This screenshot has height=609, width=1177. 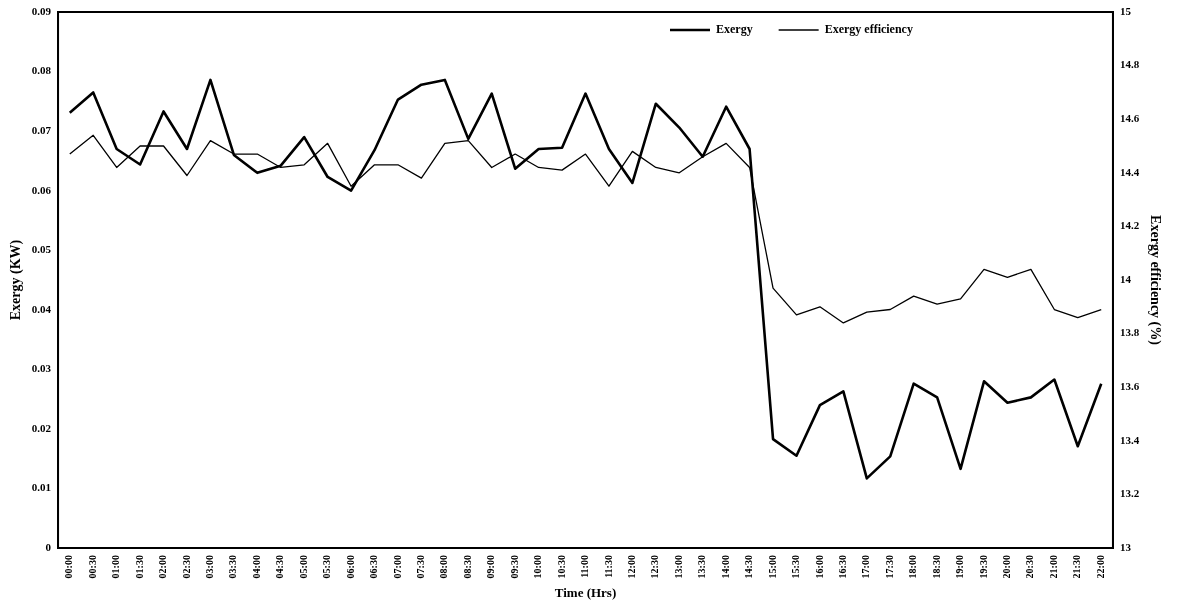 What do you see at coordinates (889, 567) in the screenshot?
I see `x-tick-label: 17:30` at bounding box center [889, 567].